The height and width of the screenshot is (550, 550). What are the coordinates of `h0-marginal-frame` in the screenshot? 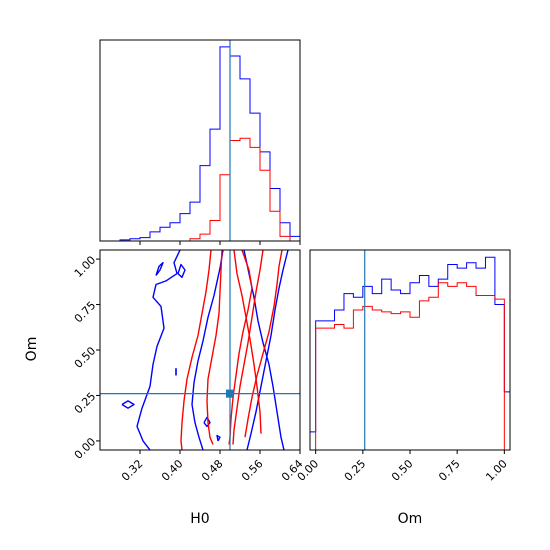 It's located at (200, 140).